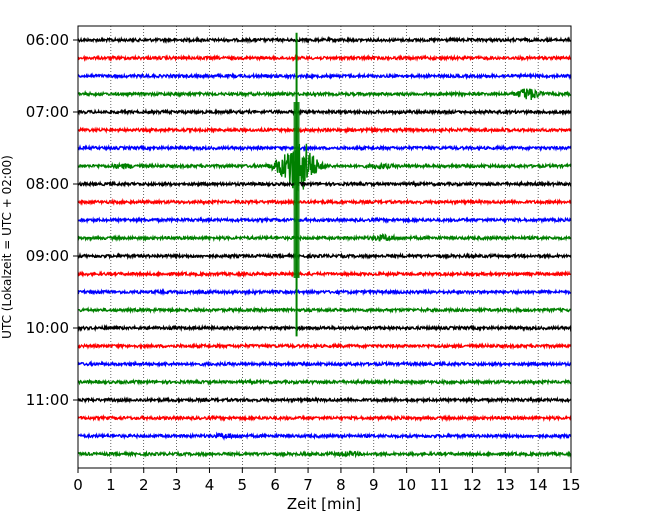  Describe the element at coordinates (341, 485) in the screenshot. I see `x-tick-label: 8` at that location.